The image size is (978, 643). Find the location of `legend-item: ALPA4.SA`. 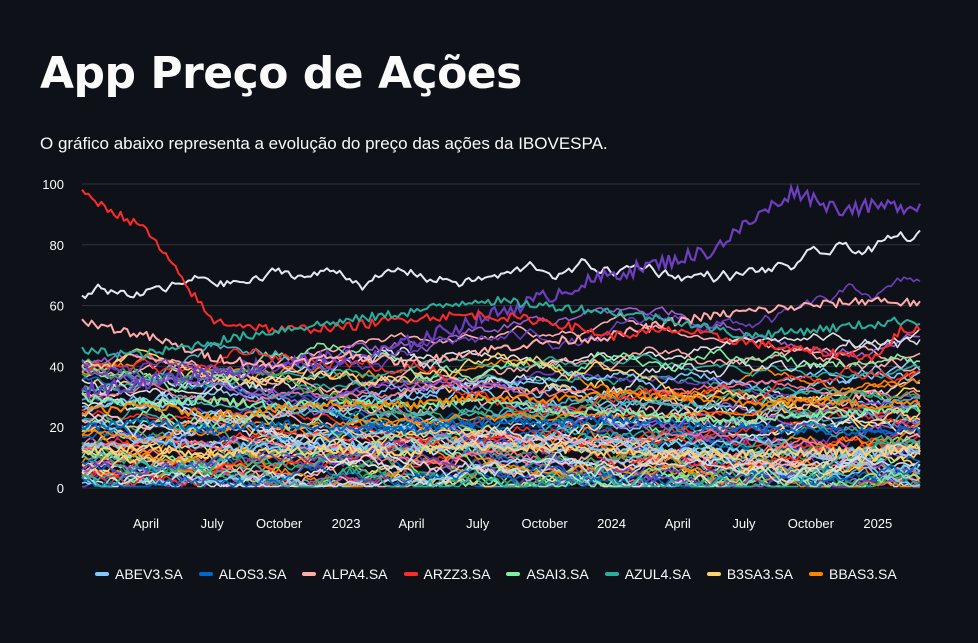

legend-item: ALPA4.SA is located at coordinates (345, 574).